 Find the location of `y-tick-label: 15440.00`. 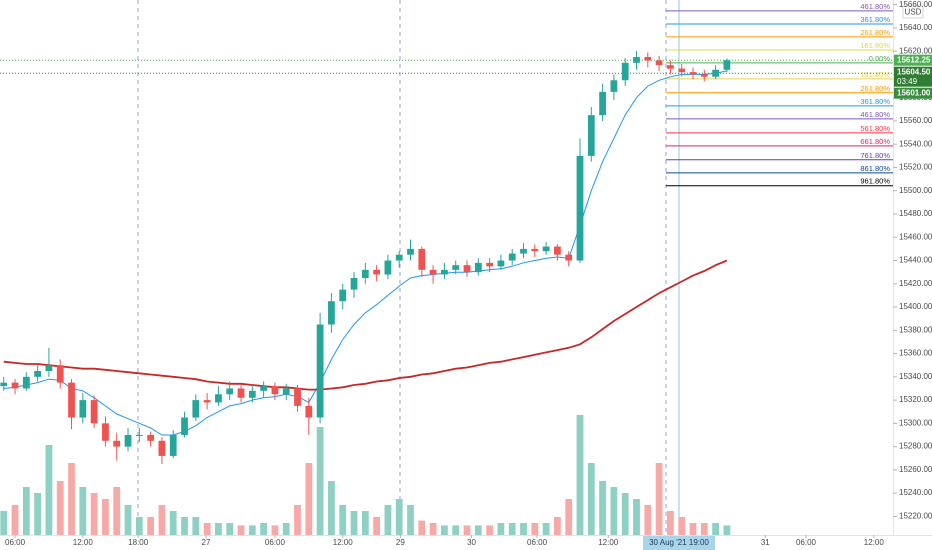

y-tick-label: 15440.00 is located at coordinates (915, 260).